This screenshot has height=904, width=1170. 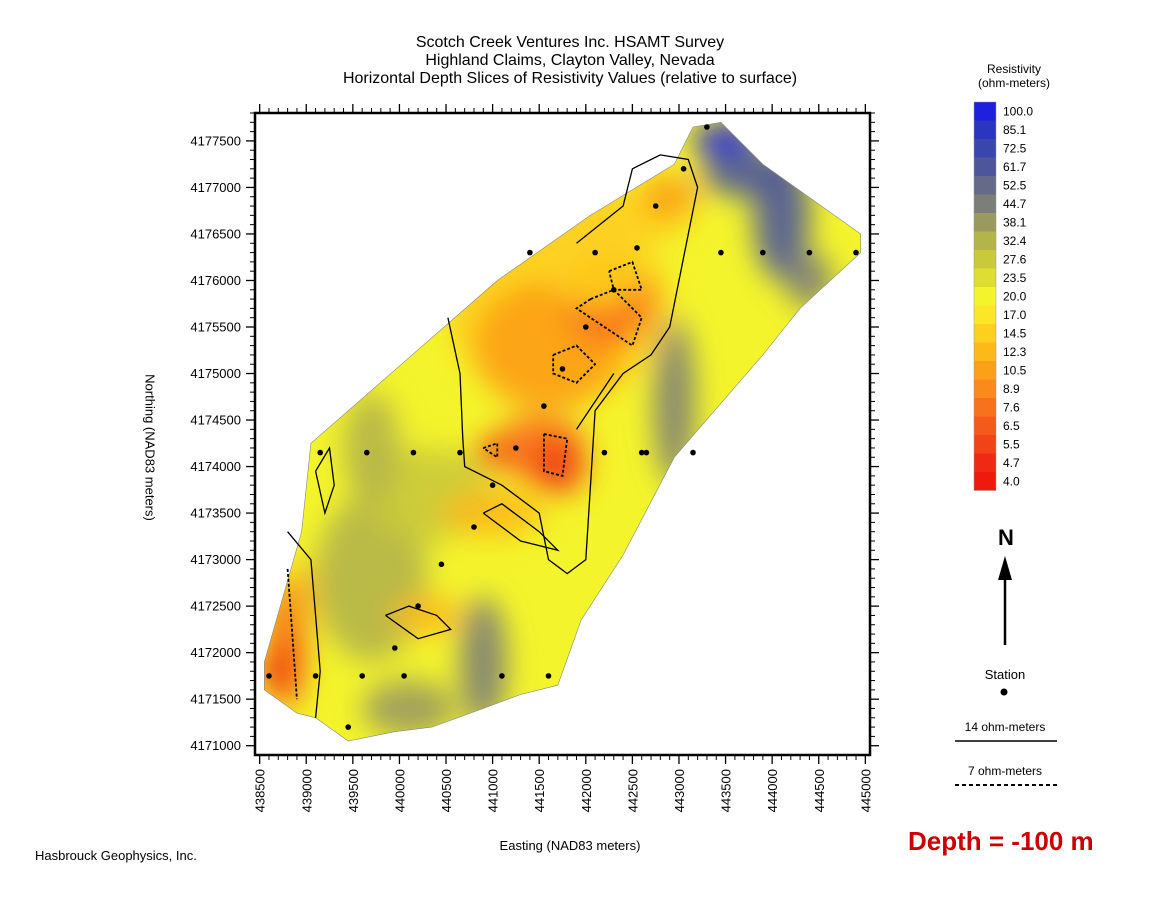 What do you see at coordinates (215, 699) in the screenshot?
I see `y-tick-label: 4171500` at bounding box center [215, 699].